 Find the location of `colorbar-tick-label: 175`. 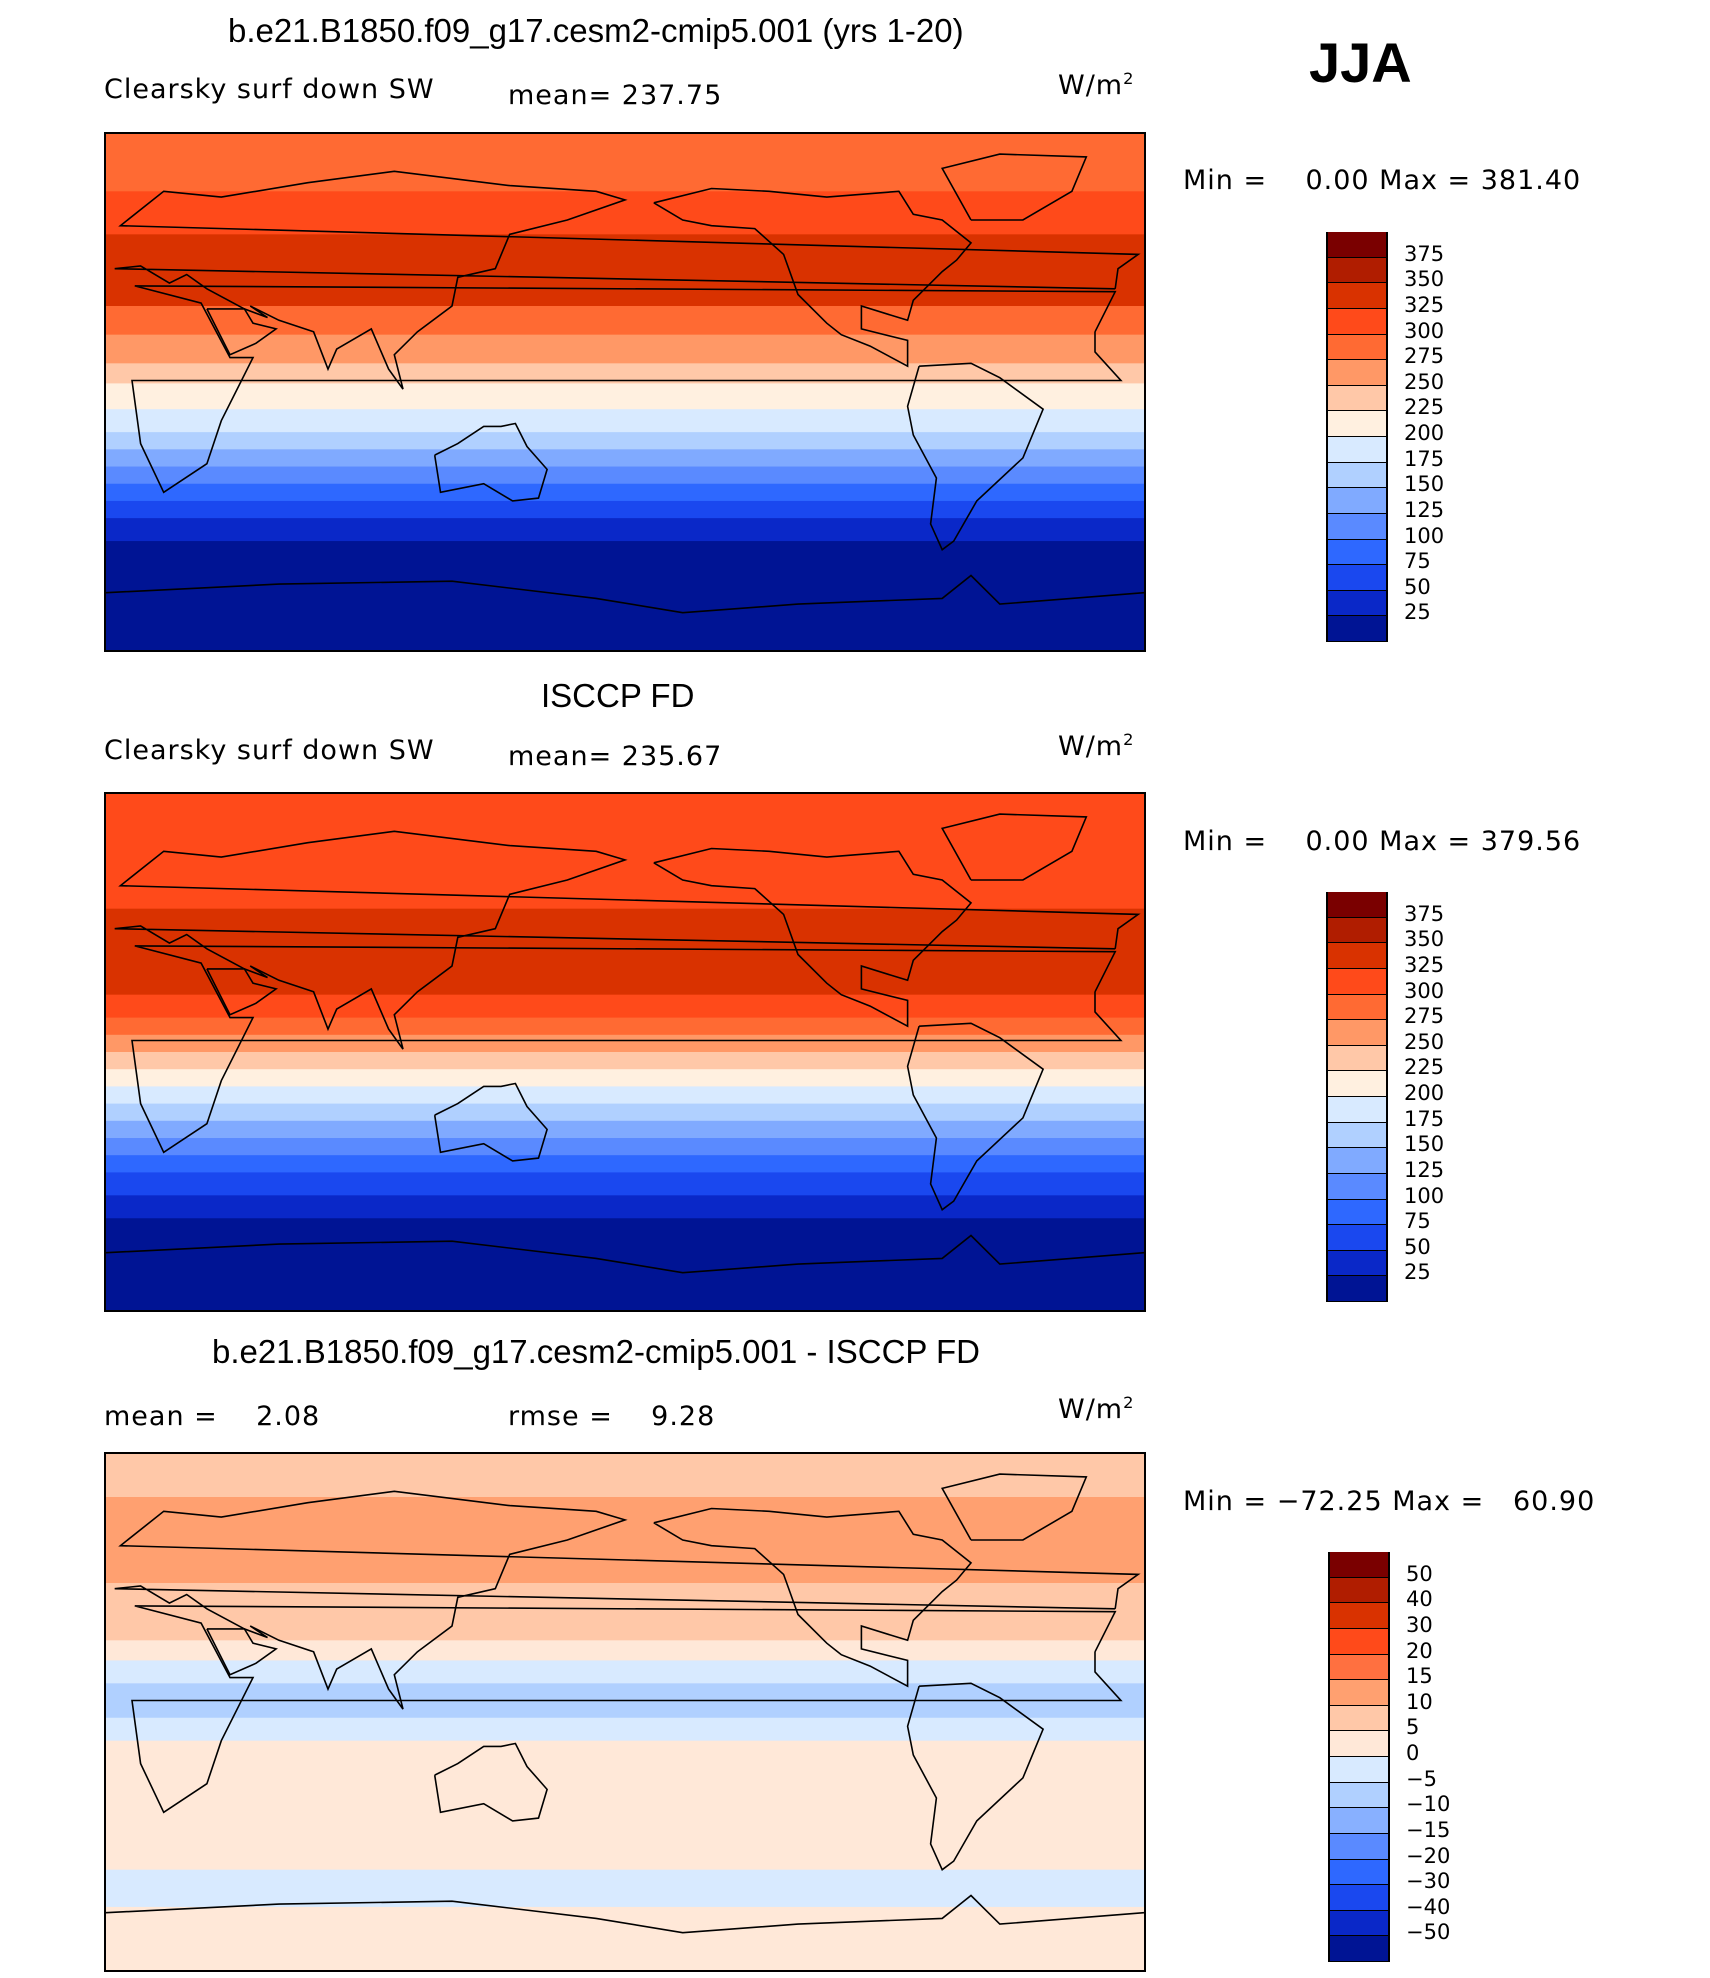

colorbar-tick-label: 175 is located at coordinates (1424, 458).